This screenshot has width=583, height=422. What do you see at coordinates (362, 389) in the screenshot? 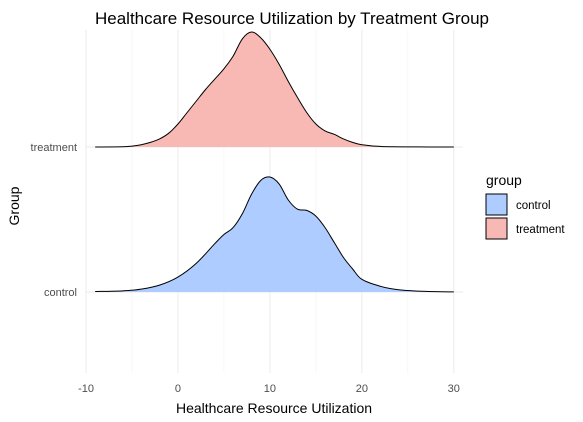
I see `x-tick-label: 20` at bounding box center [362, 389].